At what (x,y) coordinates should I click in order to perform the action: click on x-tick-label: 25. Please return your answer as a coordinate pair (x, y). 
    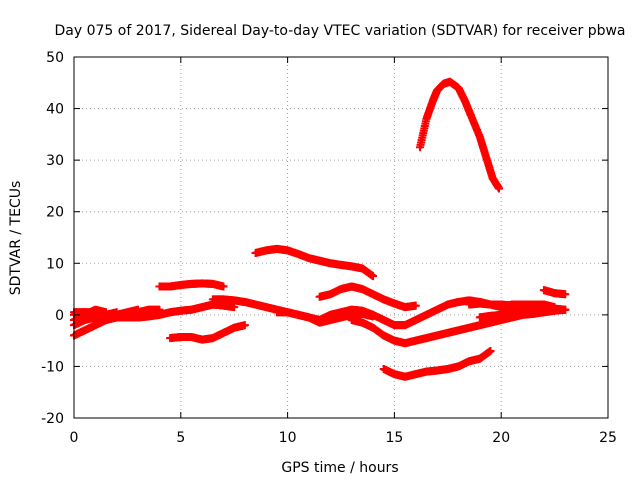
    Looking at the image, I should click on (608, 438).